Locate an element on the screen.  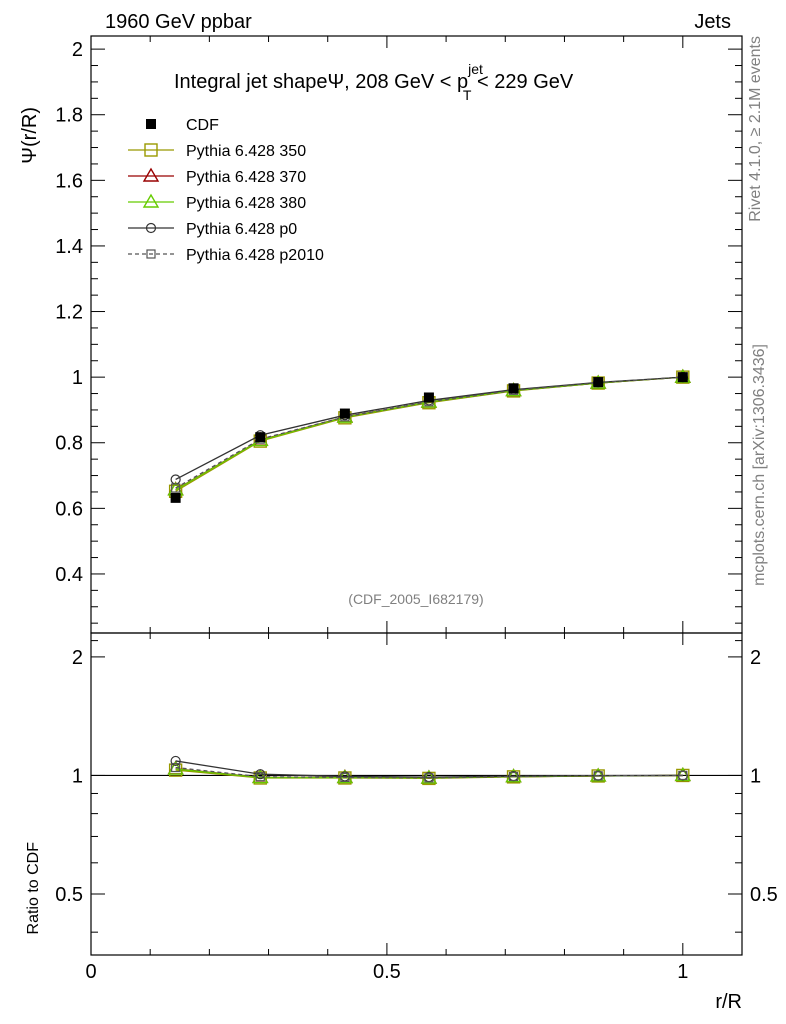
legend-label: CDF is located at coordinates (202, 125).